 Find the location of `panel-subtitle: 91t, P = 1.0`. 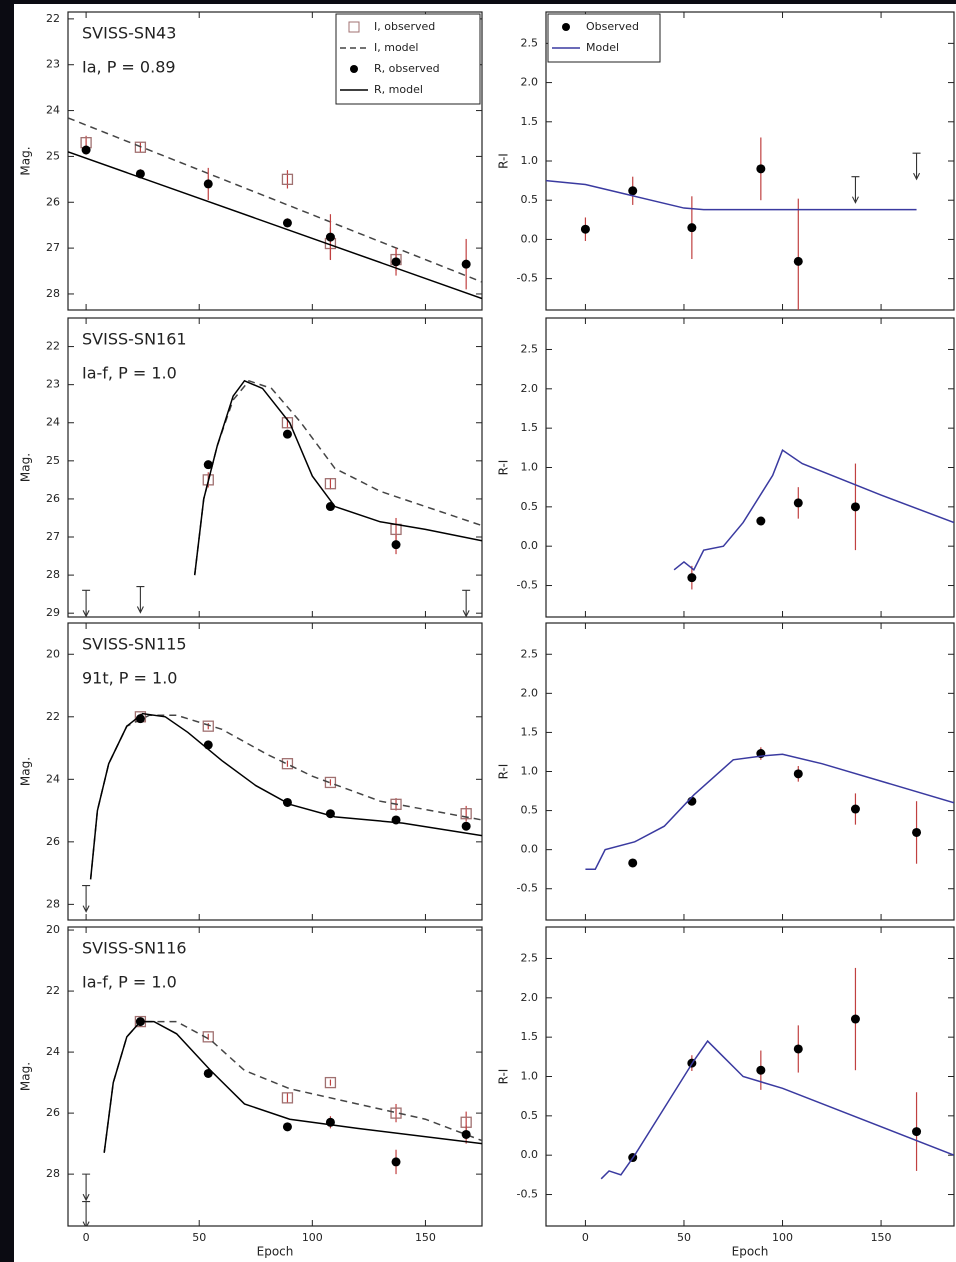

panel-subtitle: 91t, P = 1.0 is located at coordinates (129, 678).